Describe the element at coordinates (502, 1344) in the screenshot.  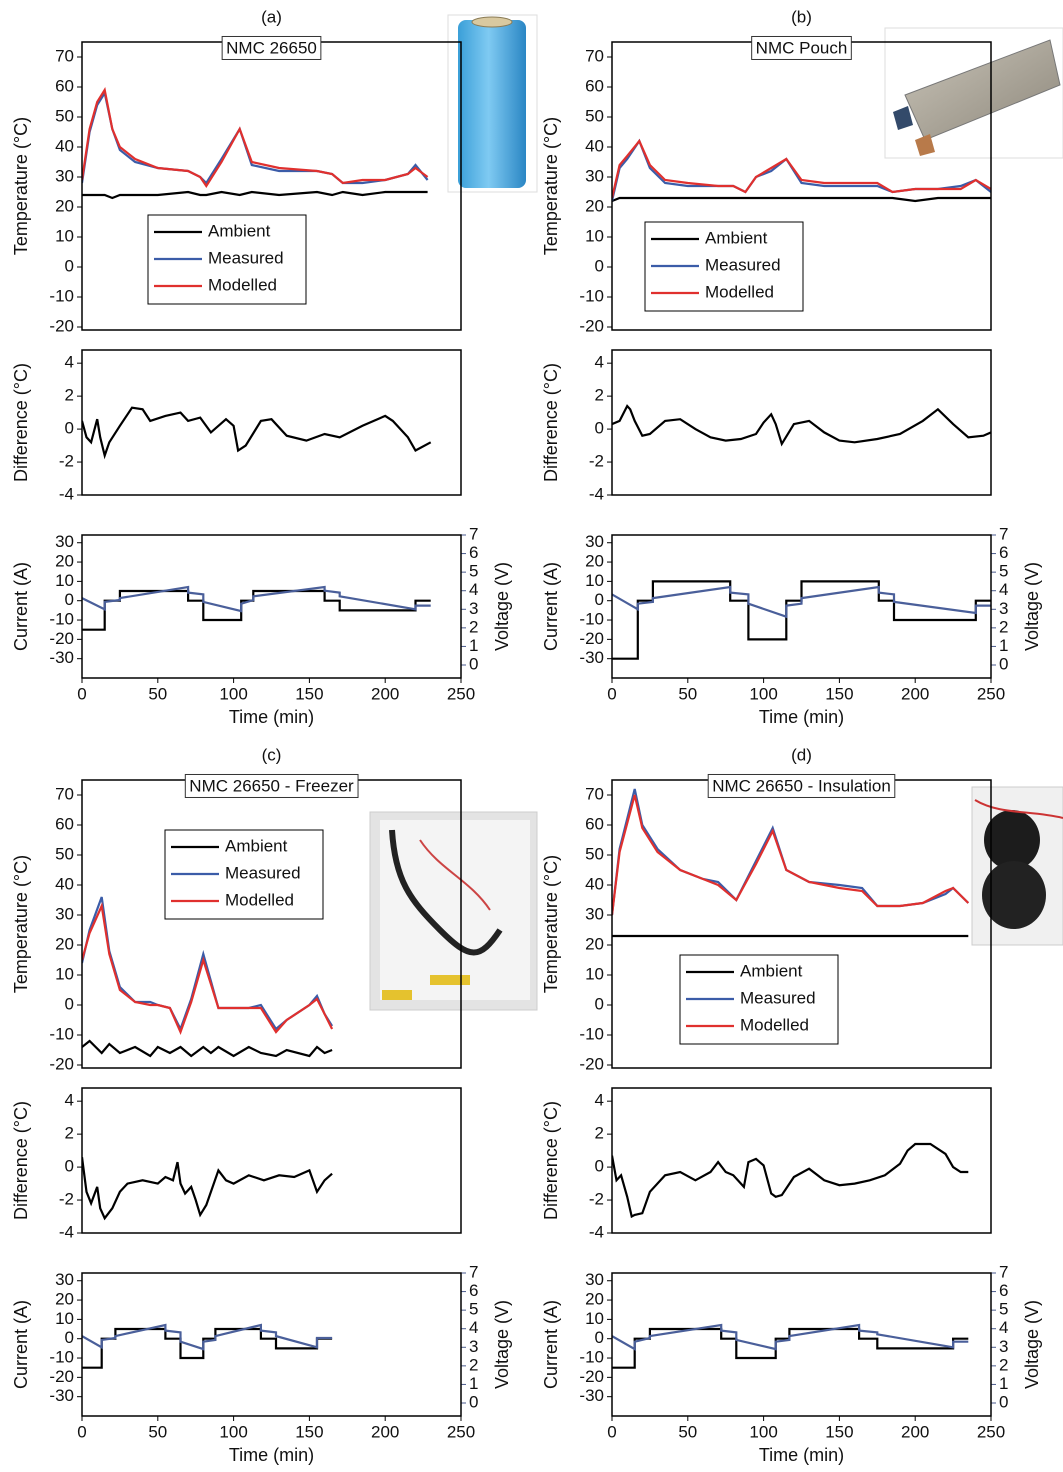
I see `y2-axis-label: Voltage (V)` at that location.